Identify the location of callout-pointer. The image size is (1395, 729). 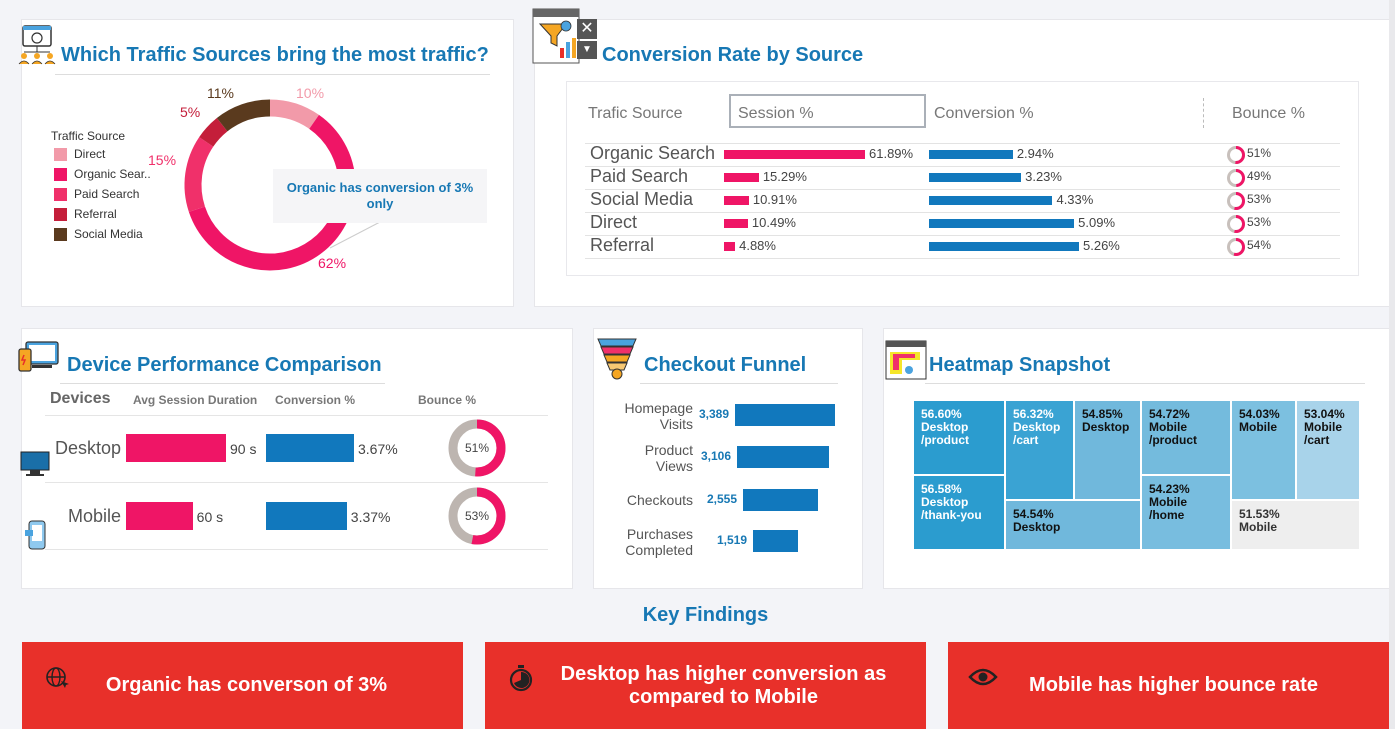
(355, 235).